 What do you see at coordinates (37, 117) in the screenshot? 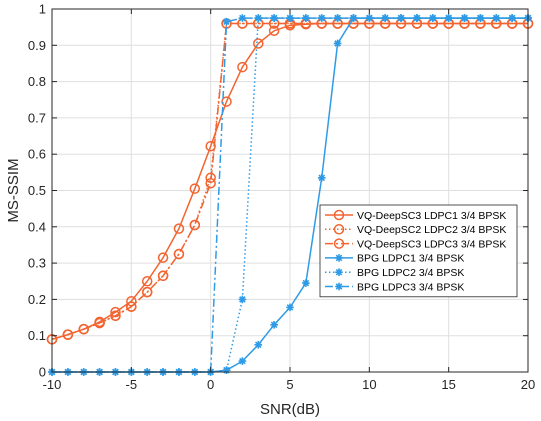
I see `y-tick-label: 0.7` at bounding box center [37, 117].